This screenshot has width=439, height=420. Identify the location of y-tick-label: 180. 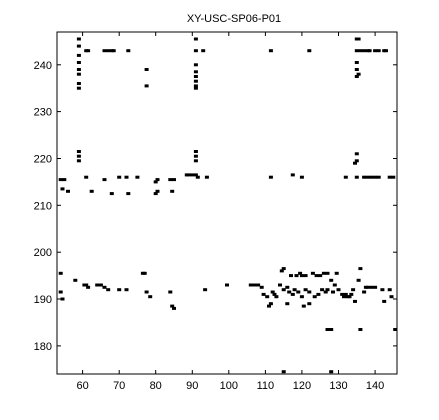
(43, 347).